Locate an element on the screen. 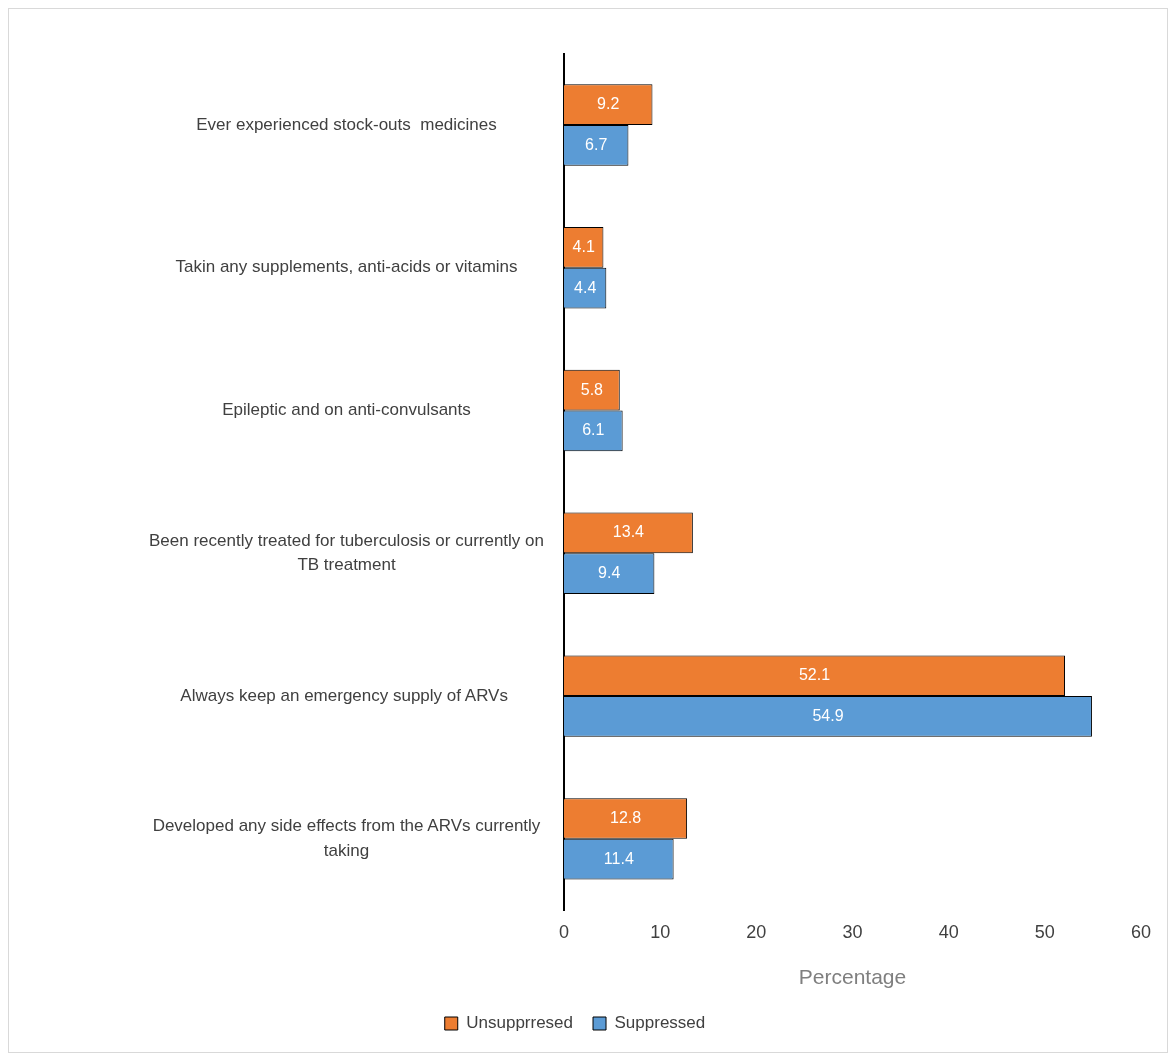 The width and height of the screenshot is (1176, 1061). legend-label: Suppressed is located at coordinates (660, 1023).